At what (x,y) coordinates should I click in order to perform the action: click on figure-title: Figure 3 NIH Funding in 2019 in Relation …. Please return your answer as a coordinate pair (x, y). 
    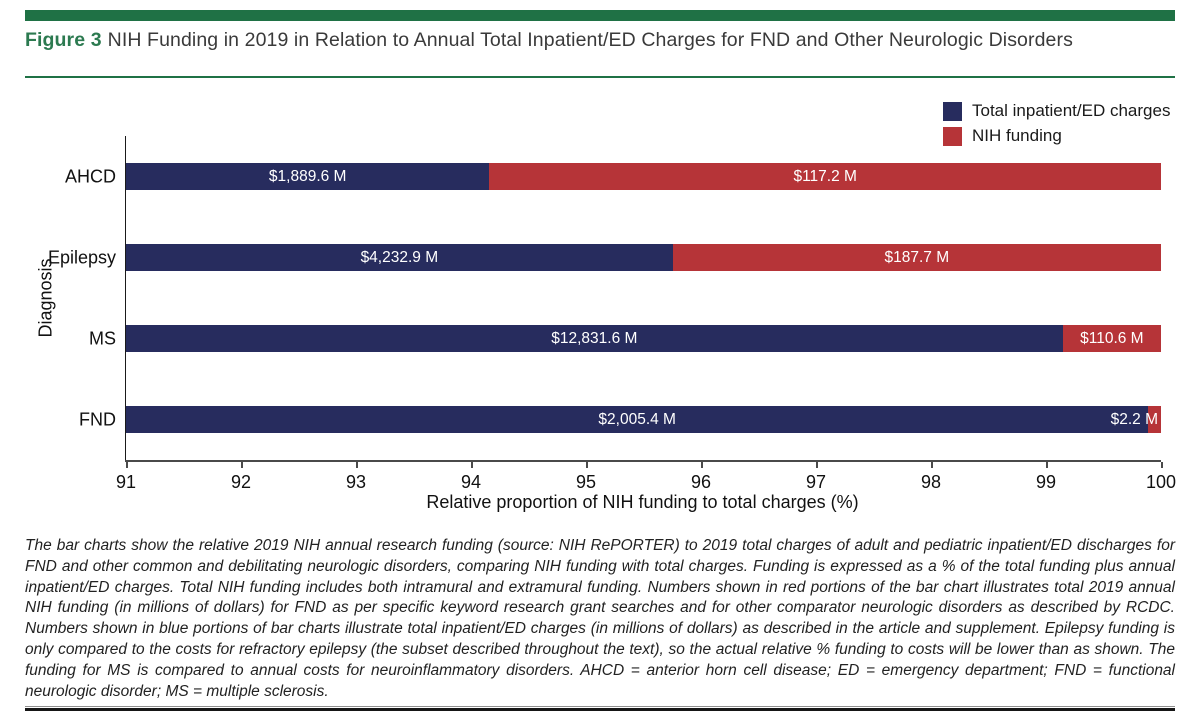
    Looking at the image, I should click on (600, 40).